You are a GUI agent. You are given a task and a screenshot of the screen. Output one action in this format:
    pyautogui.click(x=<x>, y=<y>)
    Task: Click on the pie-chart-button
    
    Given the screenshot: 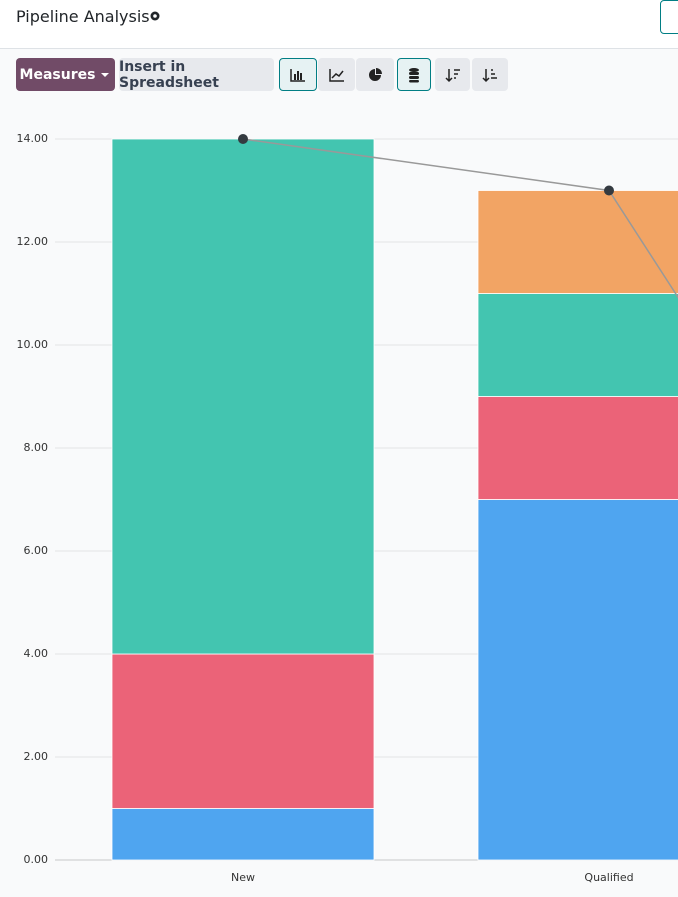 What is the action you would take?
    pyautogui.click(x=375, y=74)
    